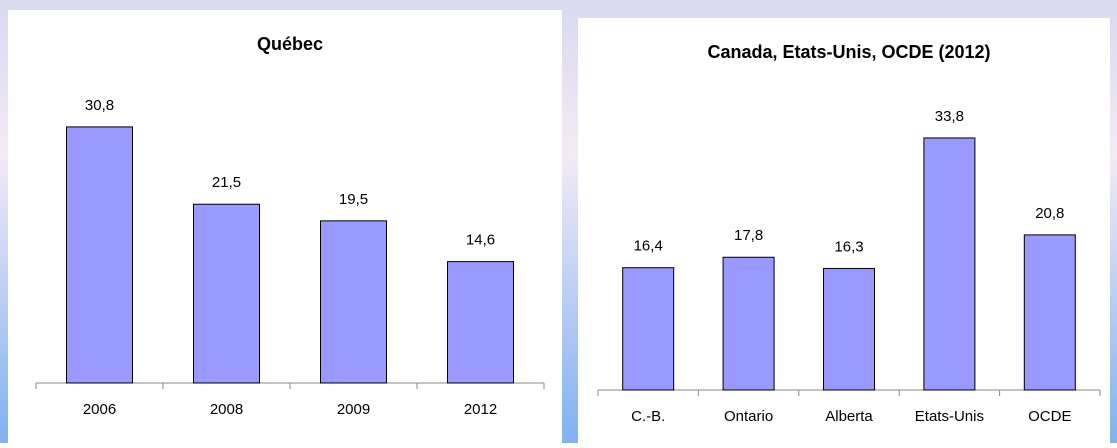 The width and height of the screenshot is (1117, 448). What do you see at coordinates (648, 416) in the screenshot?
I see `x-tick-label: C.-B.` at bounding box center [648, 416].